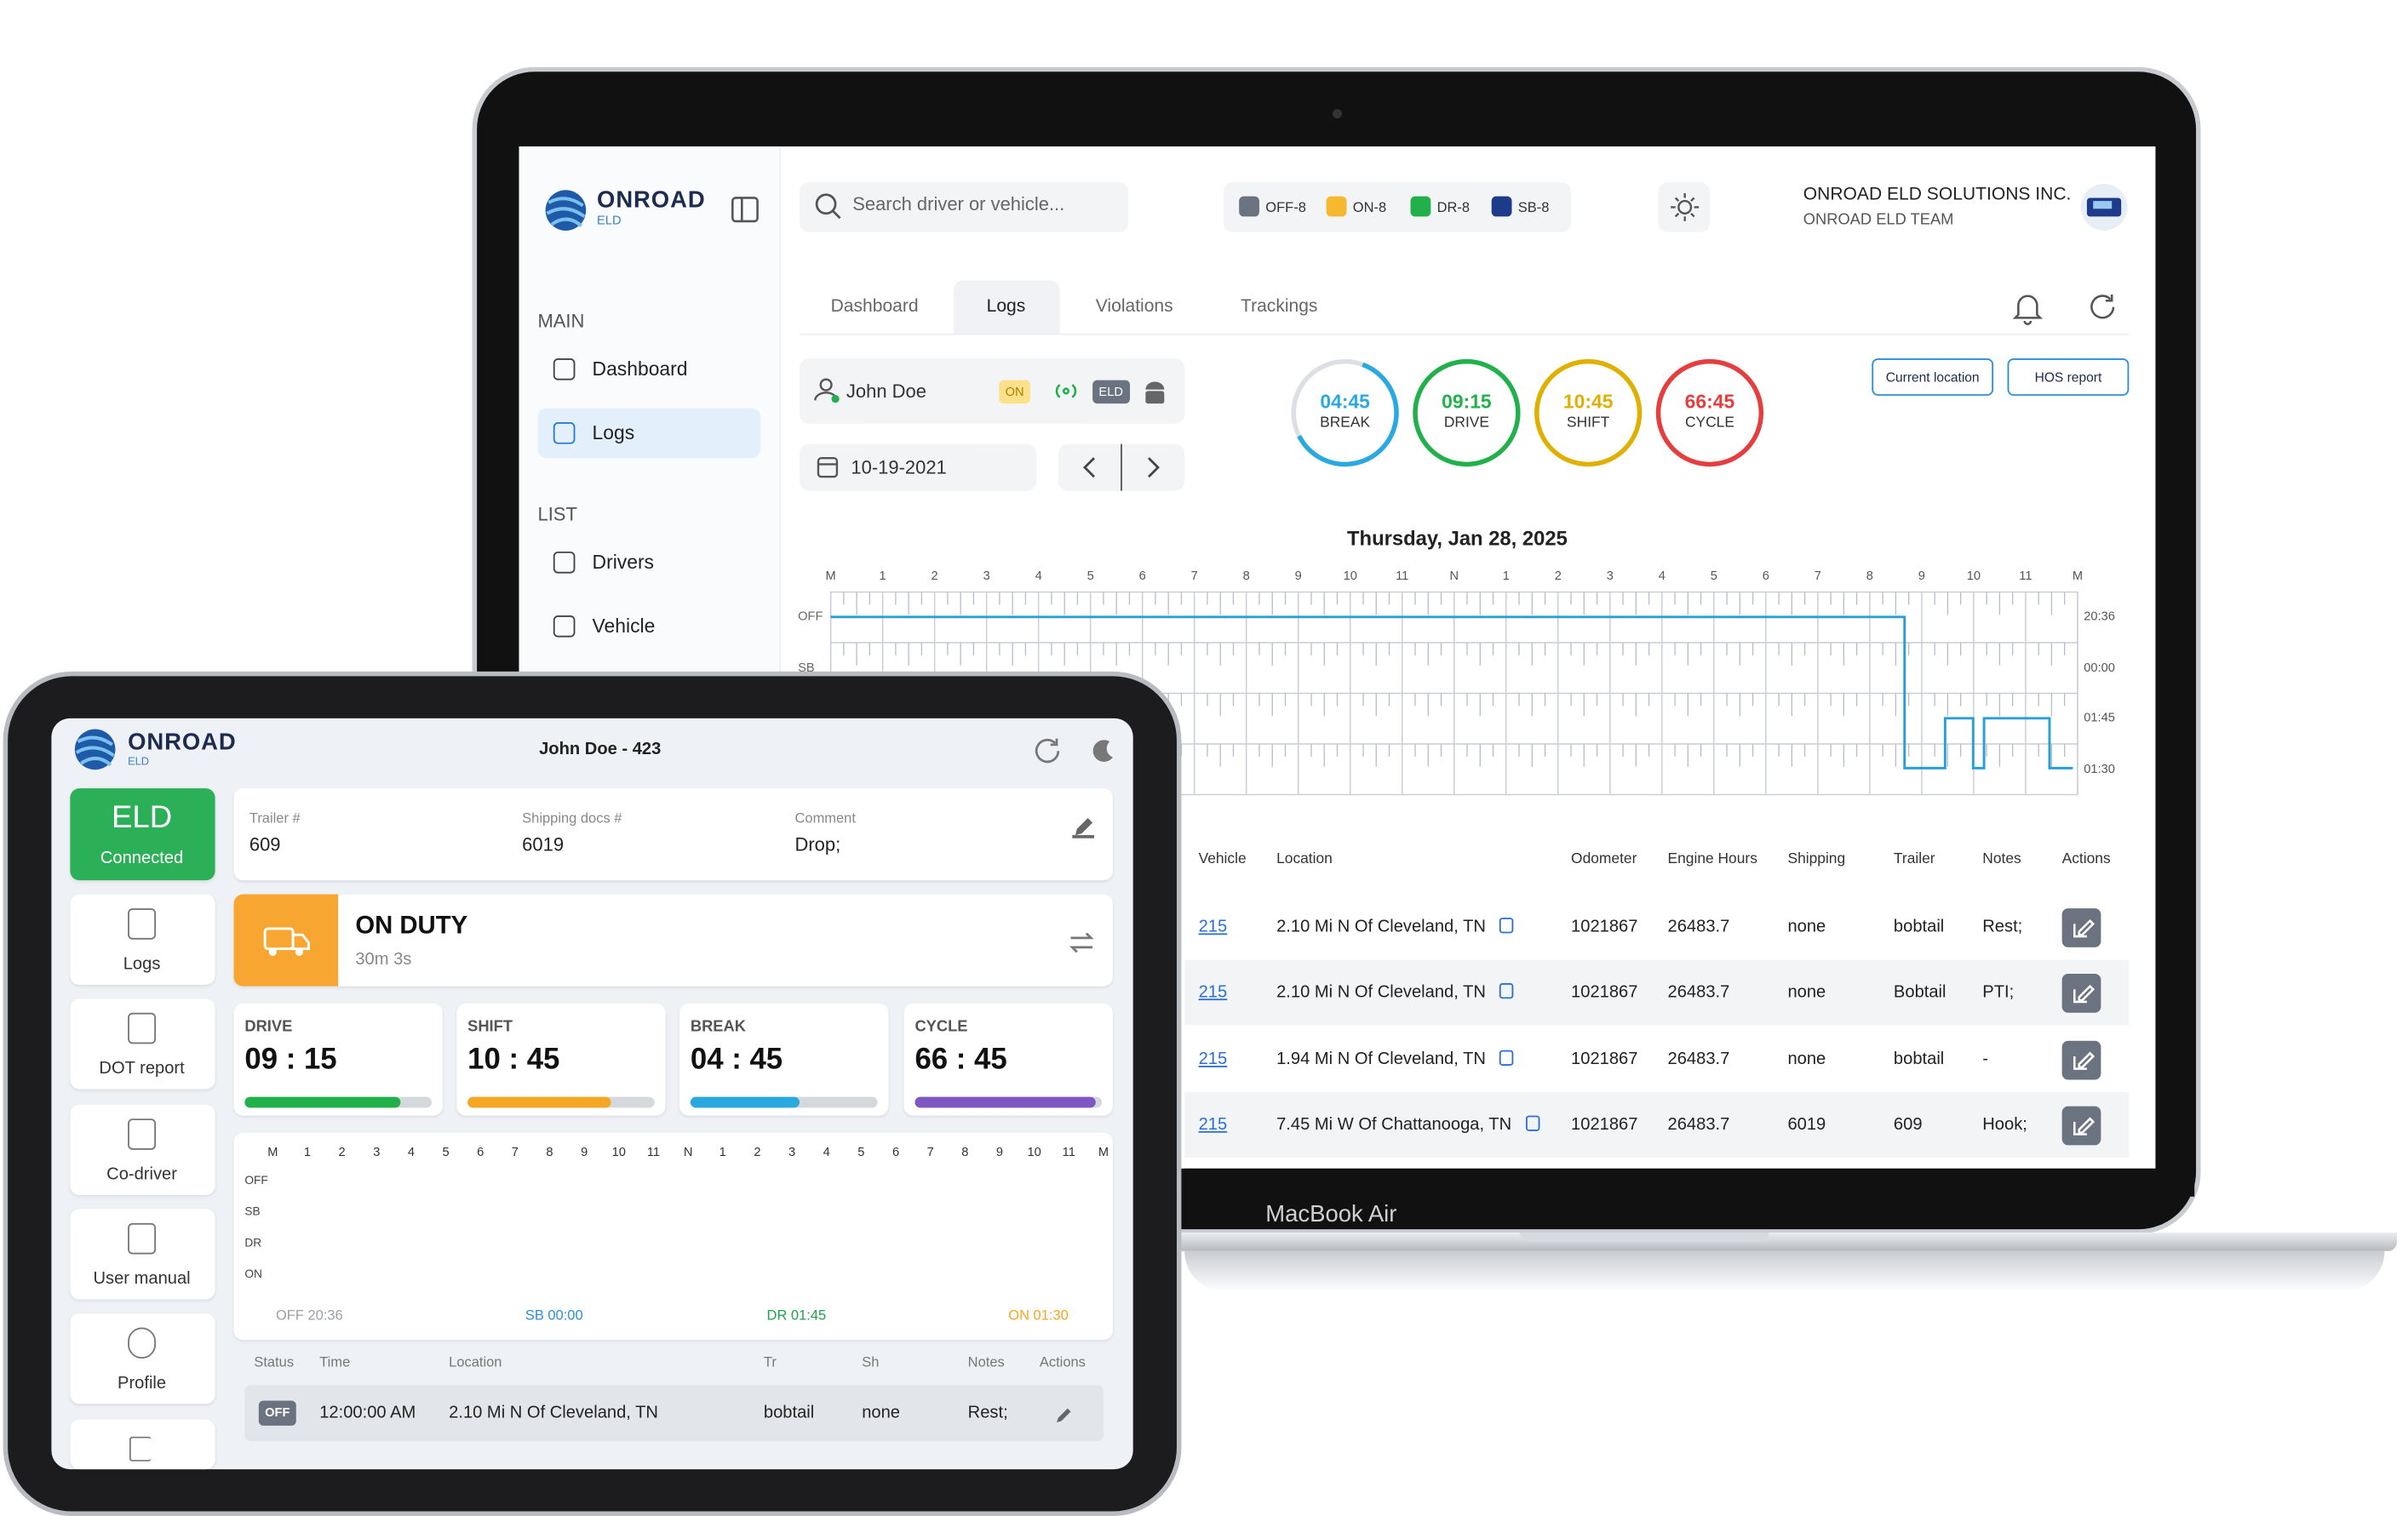 The width and height of the screenshot is (2408, 1516). Describe the element at coordinates (673, 1237) in the screenshot. I see `chart-card` at that location.